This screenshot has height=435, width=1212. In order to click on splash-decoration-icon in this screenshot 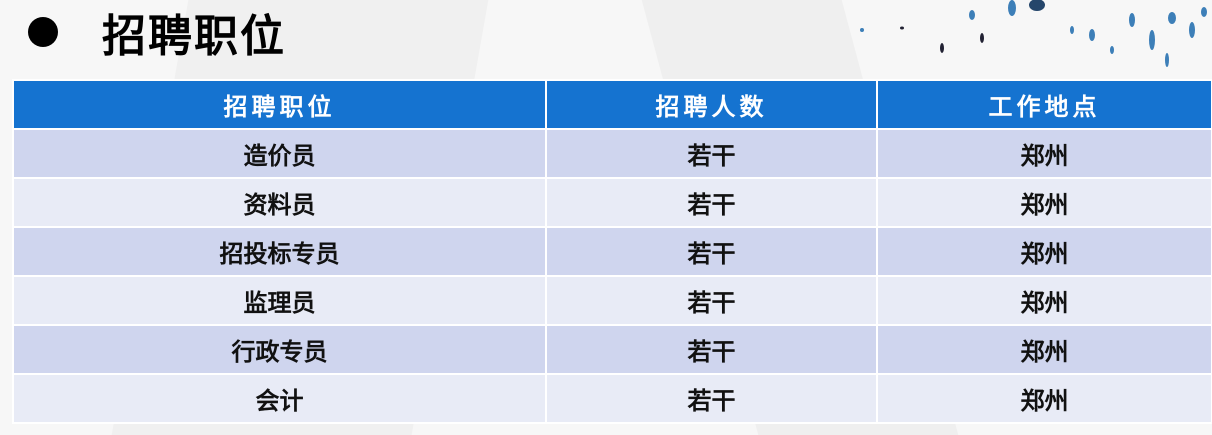, I will do `click(1033, 33)`.